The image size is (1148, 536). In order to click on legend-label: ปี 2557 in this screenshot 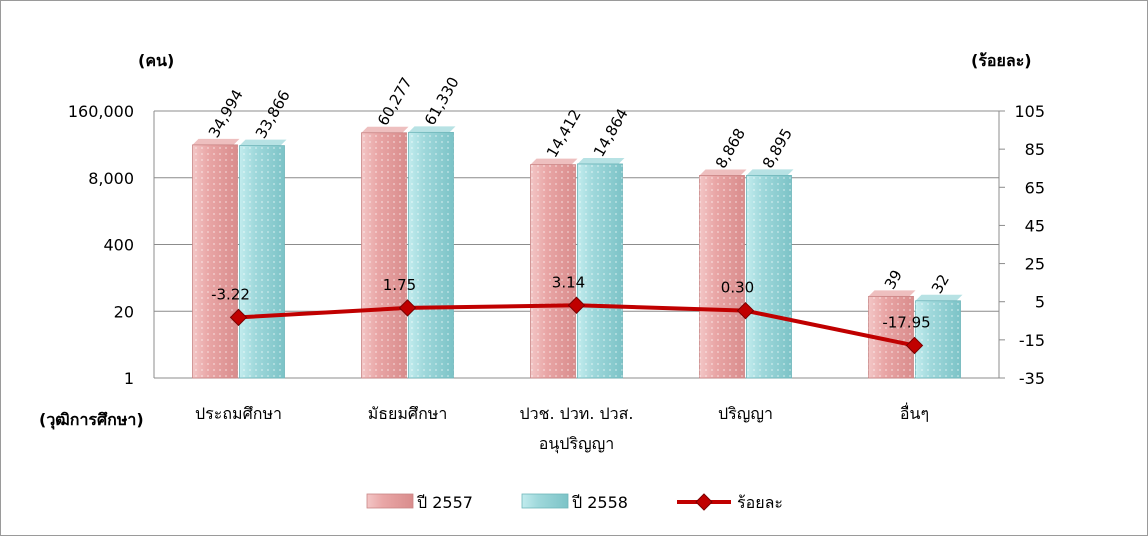, I will do `click(445, 502)`.